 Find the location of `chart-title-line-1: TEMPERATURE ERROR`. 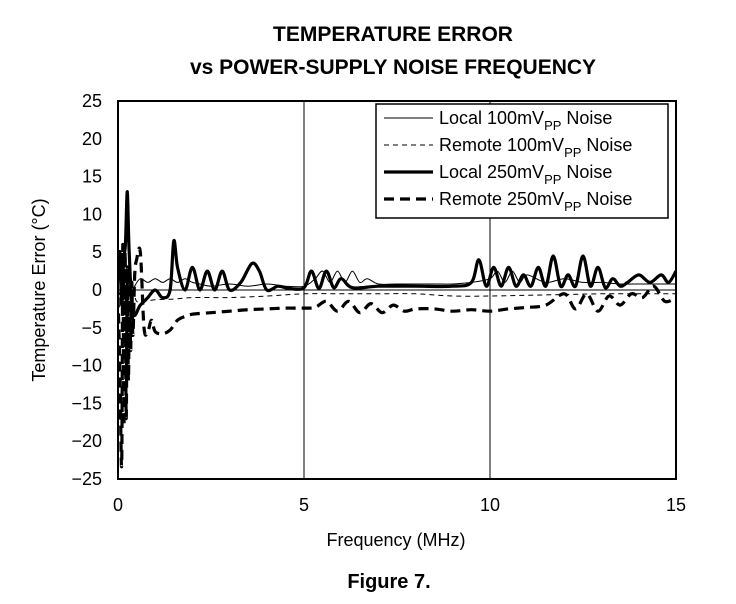

chart-title-line-1: TEMPERATURE ERROR is located at coordinates (393, 34).